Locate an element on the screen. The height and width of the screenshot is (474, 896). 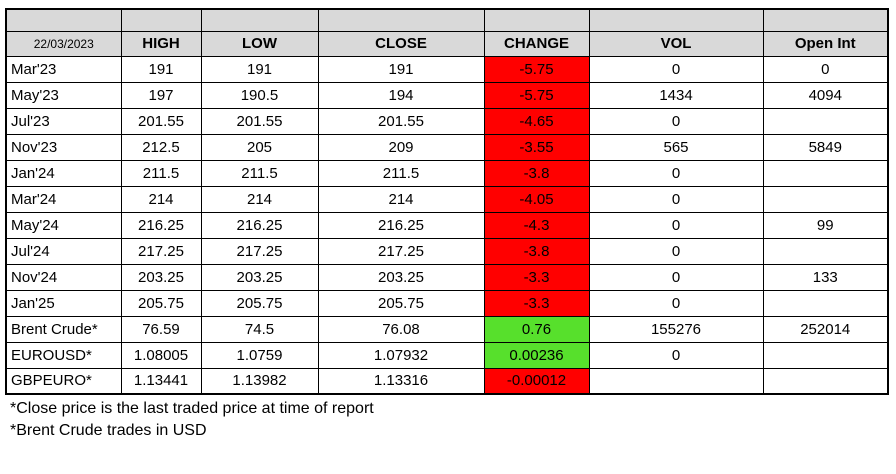
change-cell: 0.76 is located at coordinates (536, 329).